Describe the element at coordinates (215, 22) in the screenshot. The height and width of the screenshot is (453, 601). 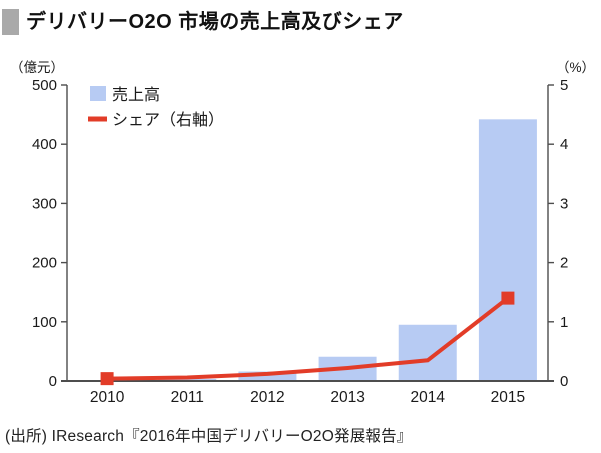
I see `page-title: デリバリーO2O 市場の売上高及びシェア` at that location.